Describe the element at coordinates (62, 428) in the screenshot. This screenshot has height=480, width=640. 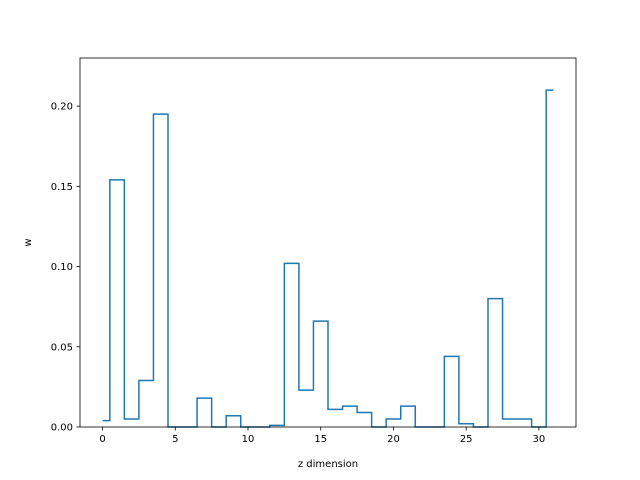
I see `y-tick-label: 0.00` at that location.